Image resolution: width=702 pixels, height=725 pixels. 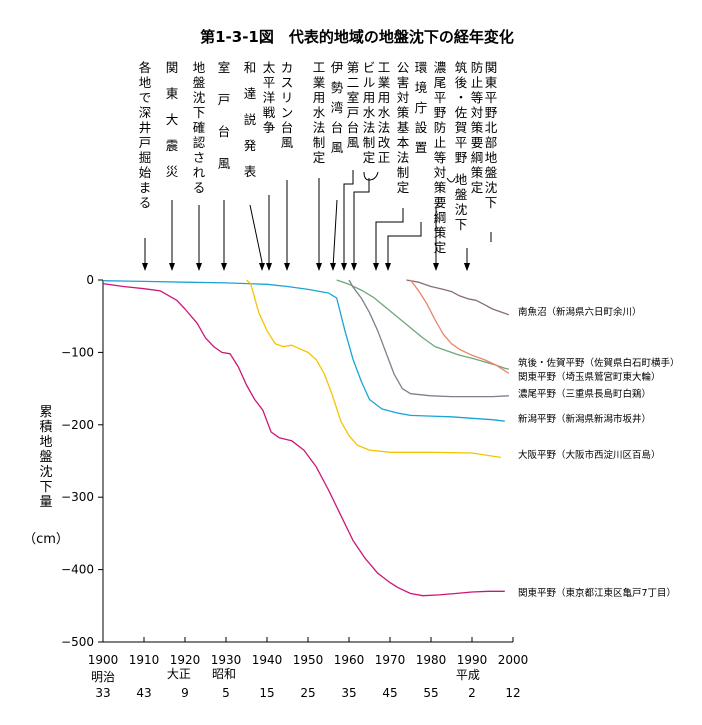 What do you see at coordinates (185, 693) in the screenshot?
I see `era-year-label: 9` at bounding box center [185, 693].